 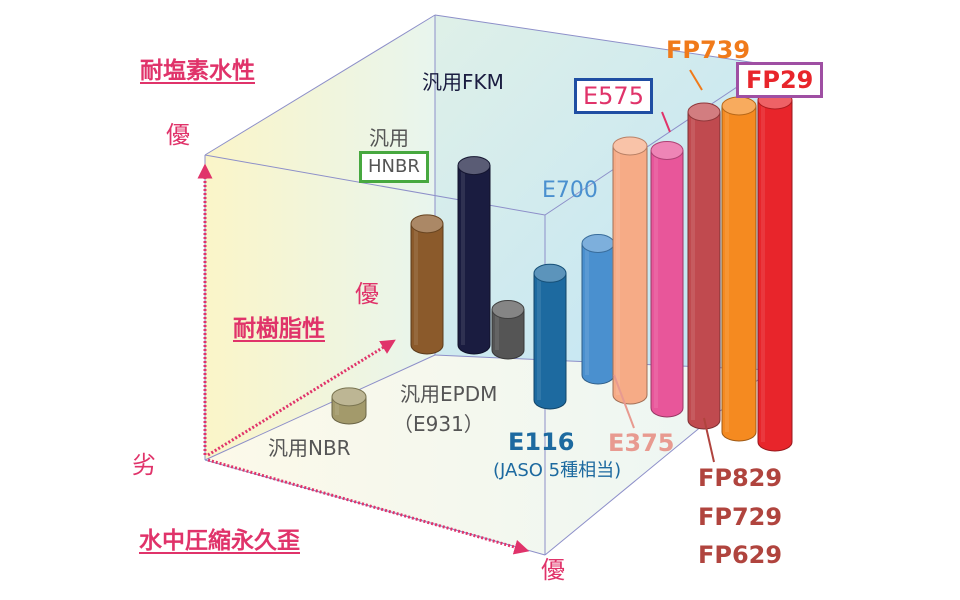 I want to click on label-e575: E575, so click(x=613, y=96).